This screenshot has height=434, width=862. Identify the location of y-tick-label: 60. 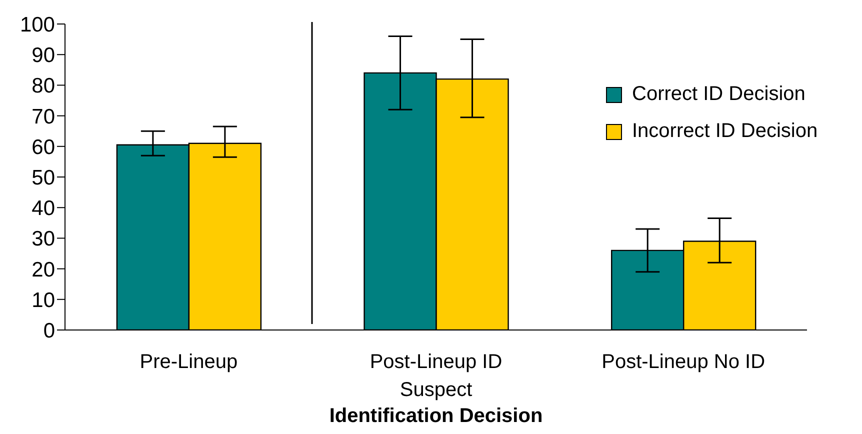
(43, 147).